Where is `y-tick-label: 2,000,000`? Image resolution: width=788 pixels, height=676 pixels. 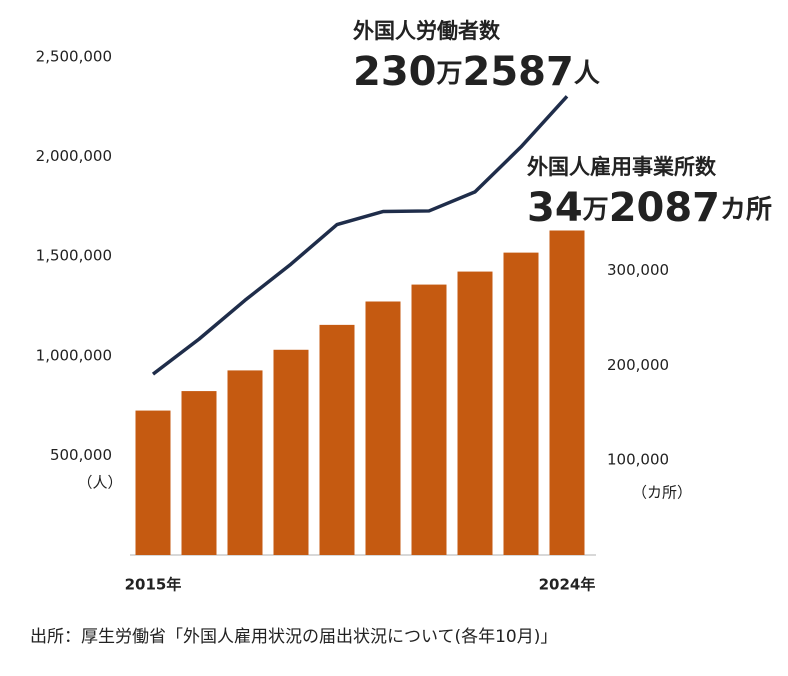 y-tick-label: 2,000,000 is located at coordinates (74, 156).